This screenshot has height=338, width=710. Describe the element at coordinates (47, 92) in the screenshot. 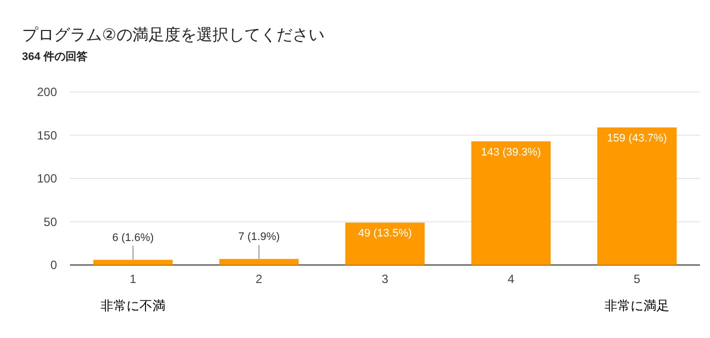

I see `y-tick-label: 200` at that location.